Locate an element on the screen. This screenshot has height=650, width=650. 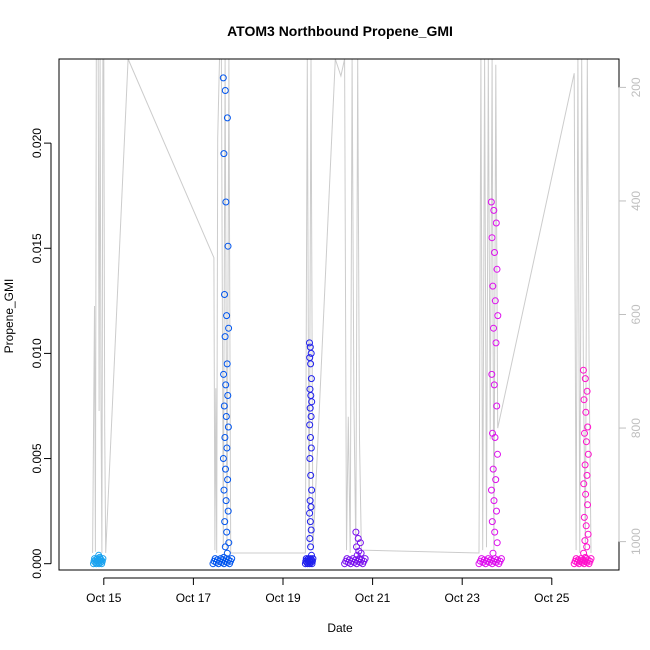
x-axis-label: Date is located at coordinates (340, 628).